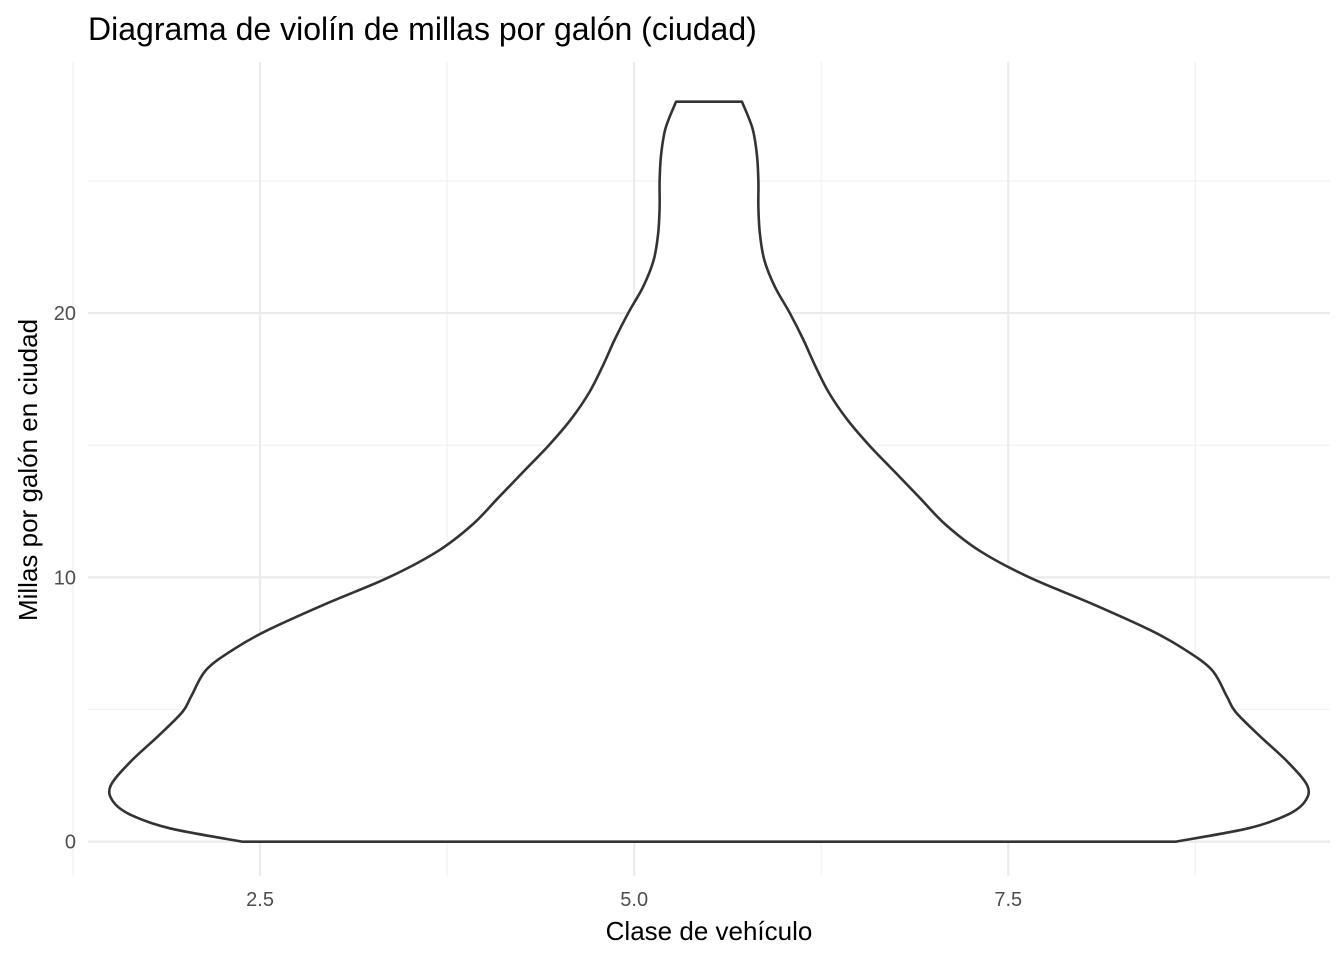 Image resolution: width=1344 pixels, height=960 pixels. Describe the element at coordinates (709, 931) in the screenshot. I see `x-axis-title: Clase de vehículo` at that location.